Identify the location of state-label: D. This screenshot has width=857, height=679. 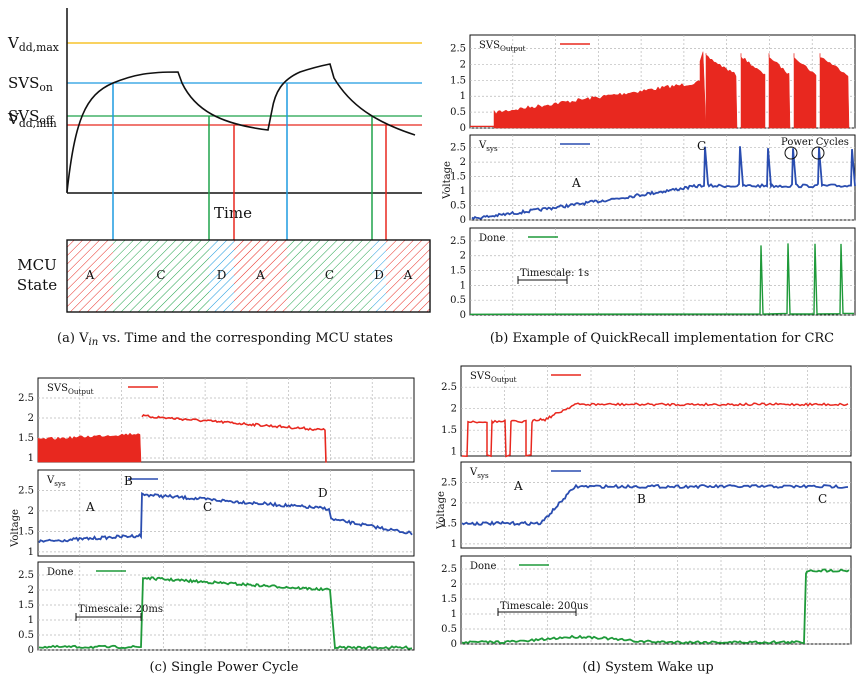
(379, 275).